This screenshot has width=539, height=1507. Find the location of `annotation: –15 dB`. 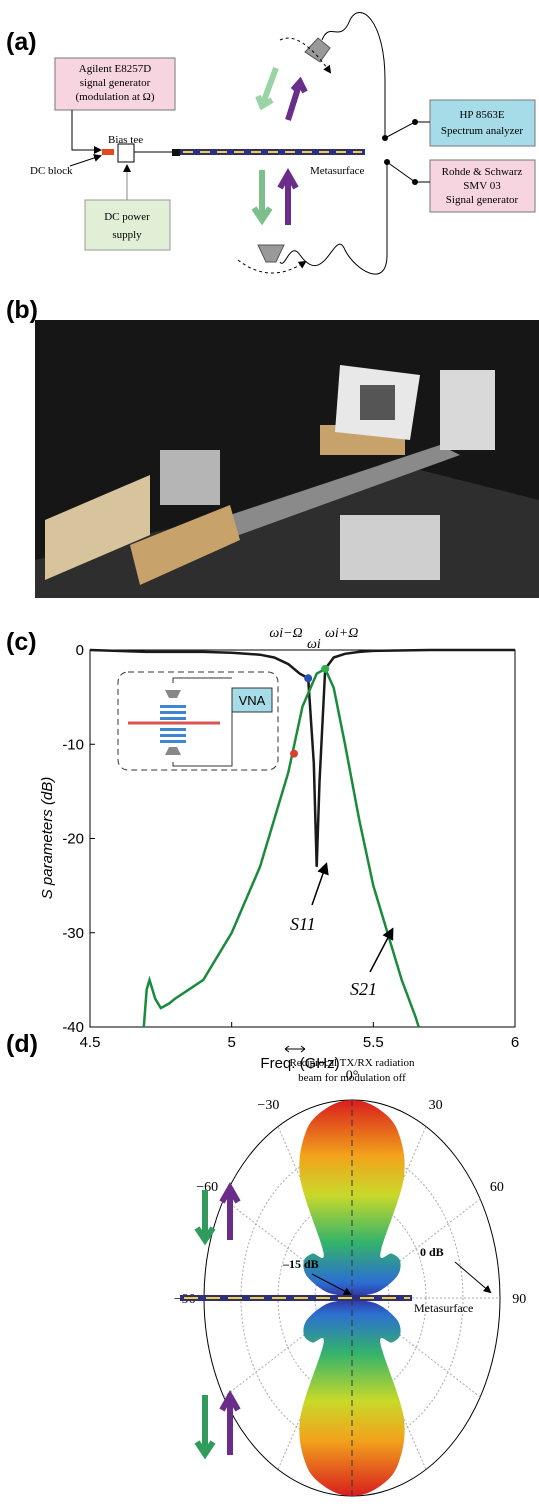

annotation: –15 dB is located at coordinates (300, 1264).